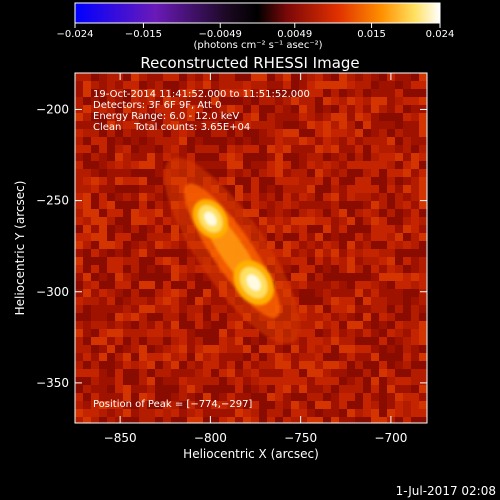 This screenshot has height=500, width=500. Describe the element at coordinates (210, 218) in the screenshot. I see `source-1-peak` at that location.